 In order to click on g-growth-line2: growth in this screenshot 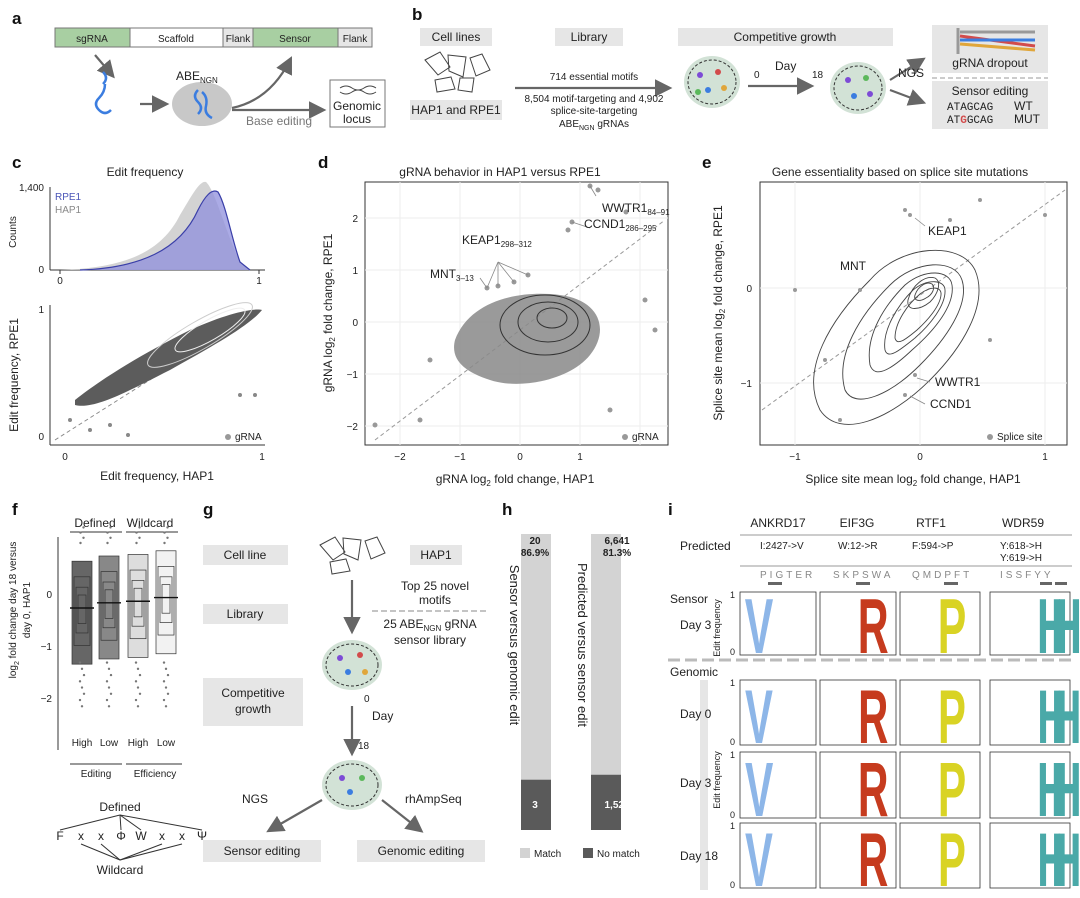, I will do `click(253, 709)`.